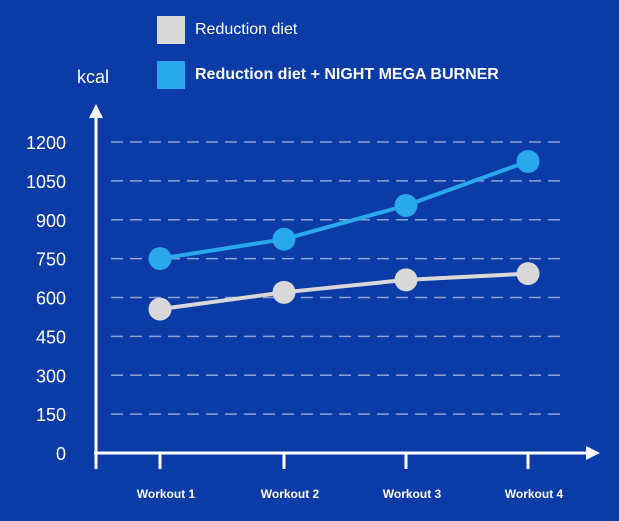  Describe the element at coordinates (290, 494) in the screenshot. I see `x-tick-label-2: Workout 2` at that location.